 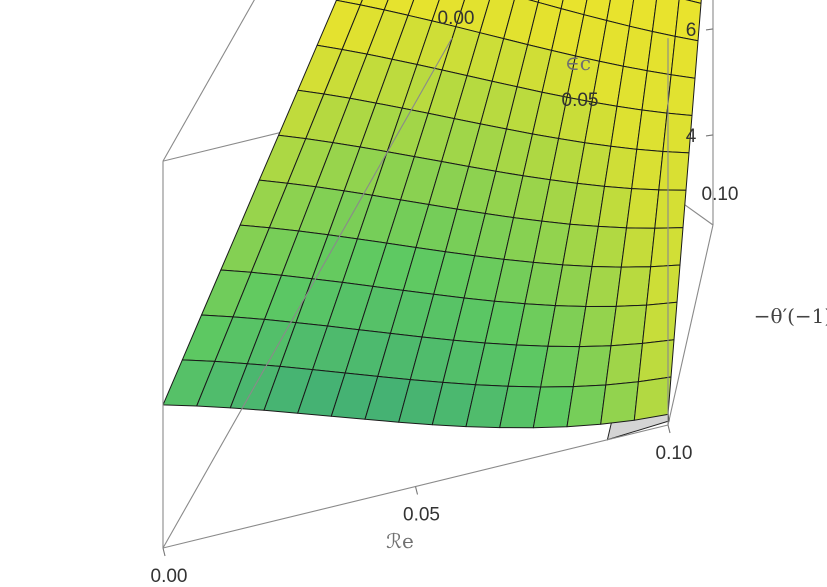 What do you see at coordinates (580, 100) in the screenshot?
I see `y-tick-label: 0.05` at bounding box center [580, 100].